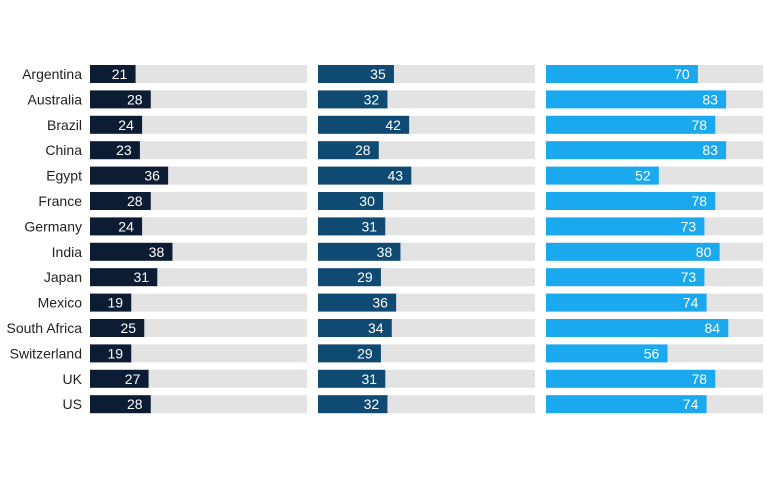 Image resolution: width=767 pixels, height=480 pixels. Describe the element at coordinates (72, 404) in the screenshot. I see `category-label: US` at that location.